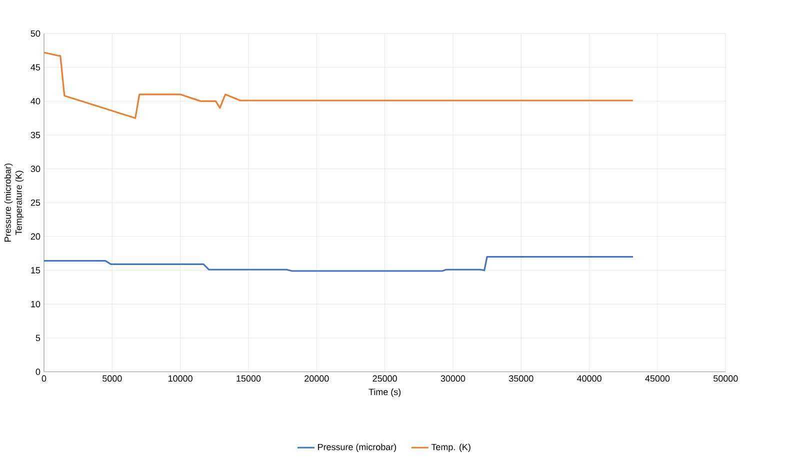 The image size is (806, 474). Describe the element at coordinates (316, 378) in the screenshot. I see `x-tick-label: 20000` at that location.